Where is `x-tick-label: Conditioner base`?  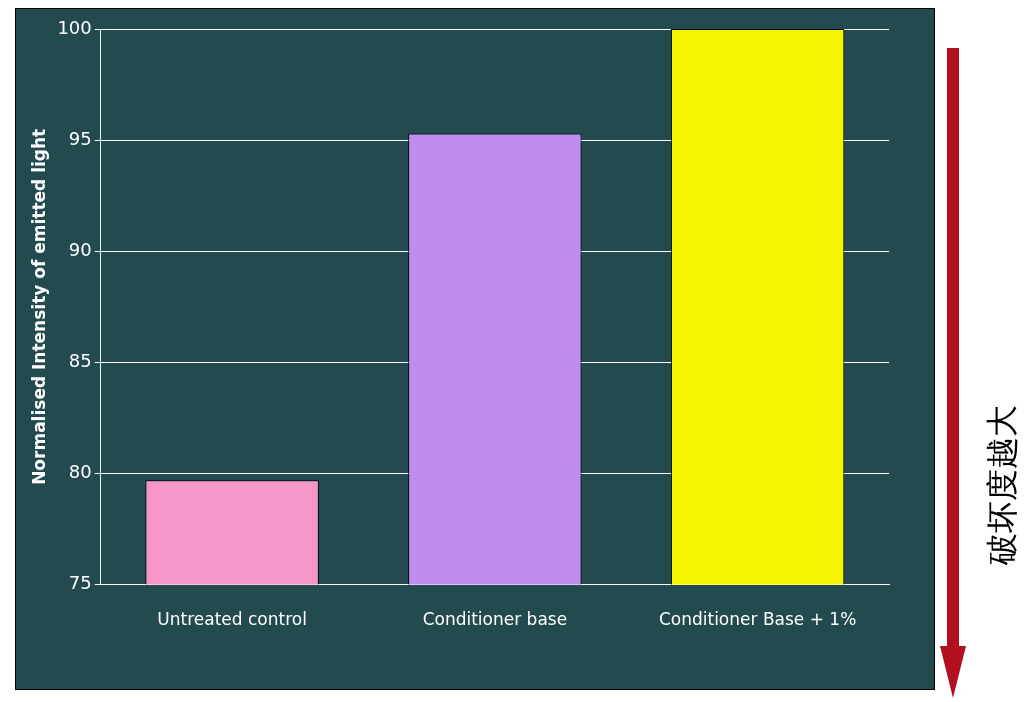 x-tick-label: Conditioner base is located at coordinates (495, 619).